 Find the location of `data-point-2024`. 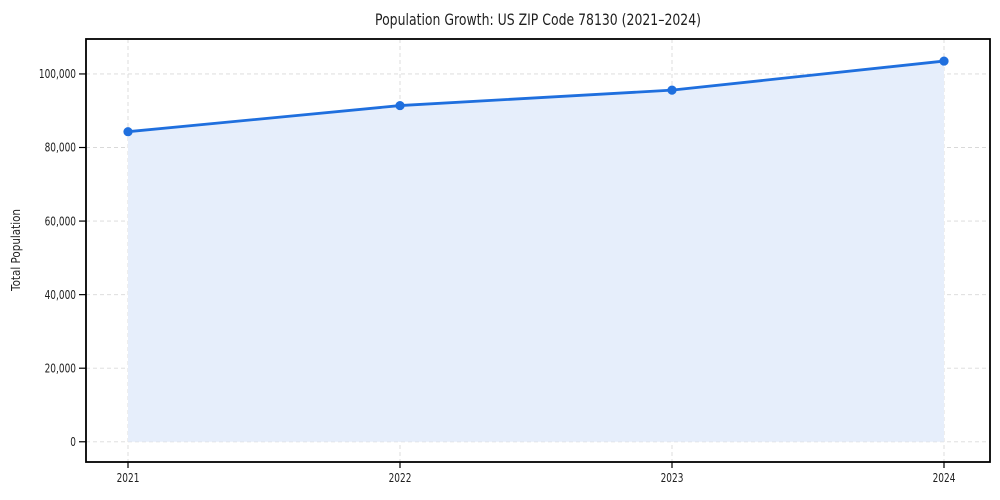

data-point-2024 is located at coordinates (944, 61).